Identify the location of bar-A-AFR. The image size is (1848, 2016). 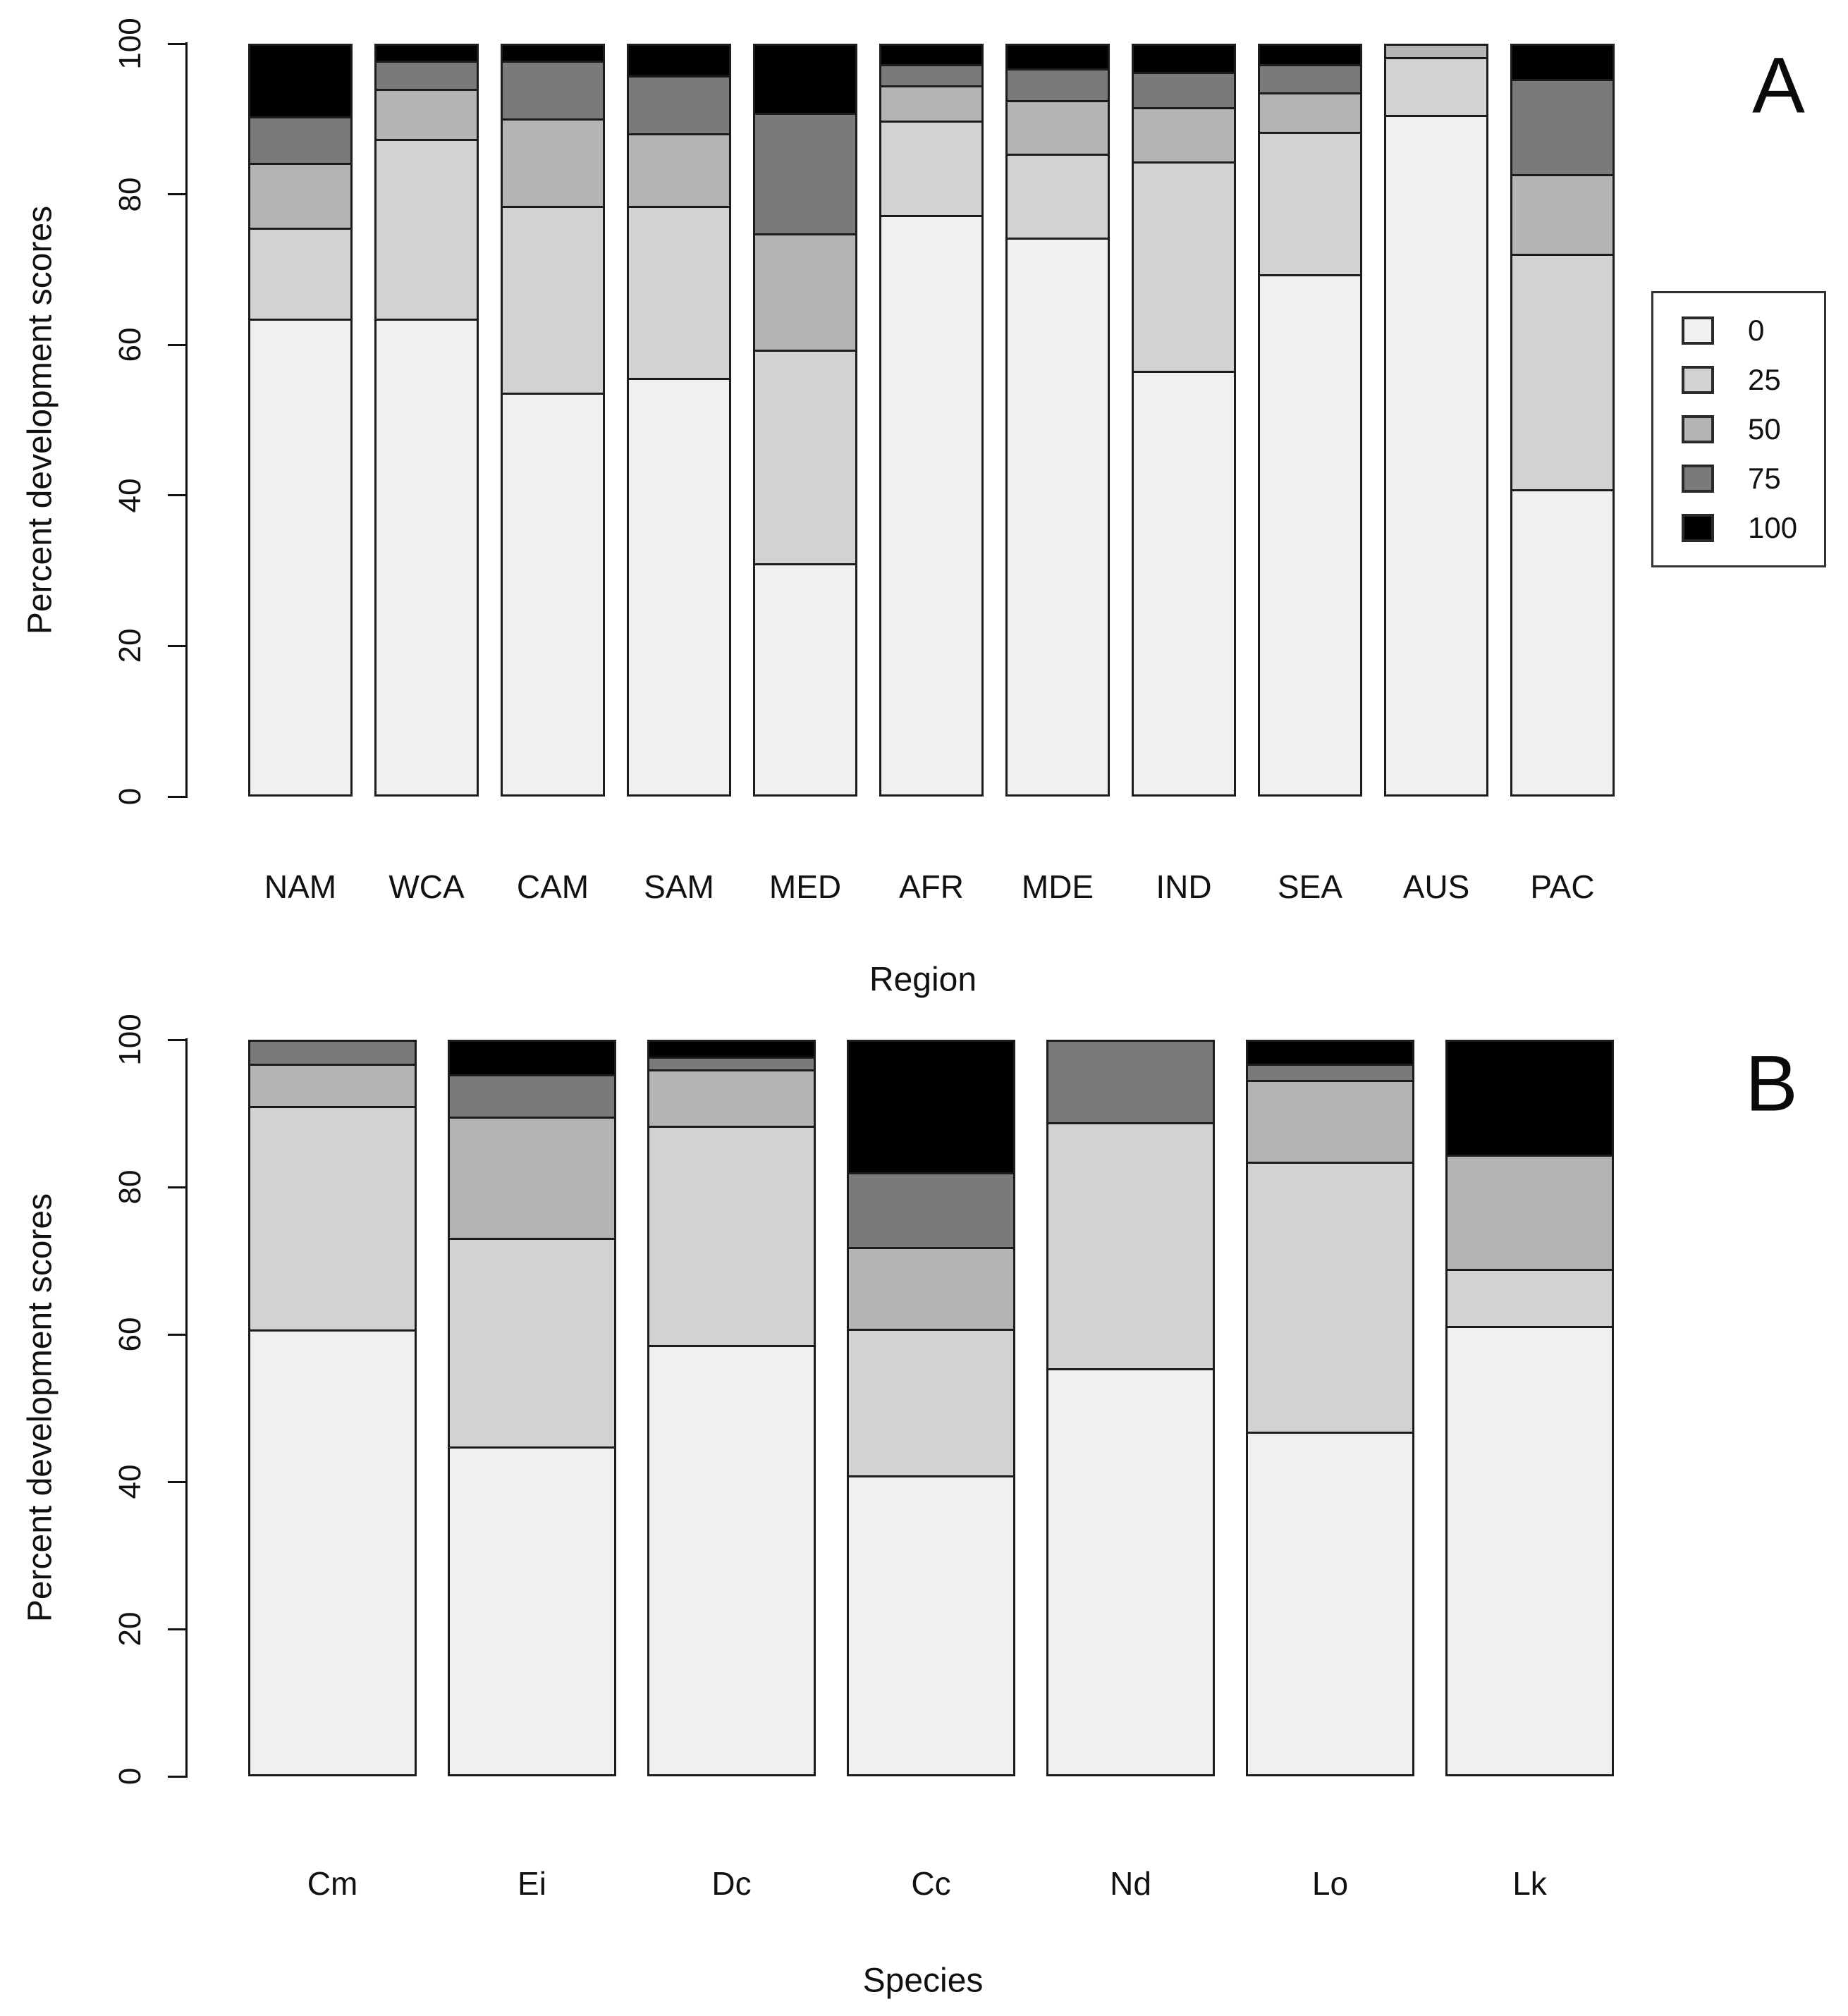
(932, 421).